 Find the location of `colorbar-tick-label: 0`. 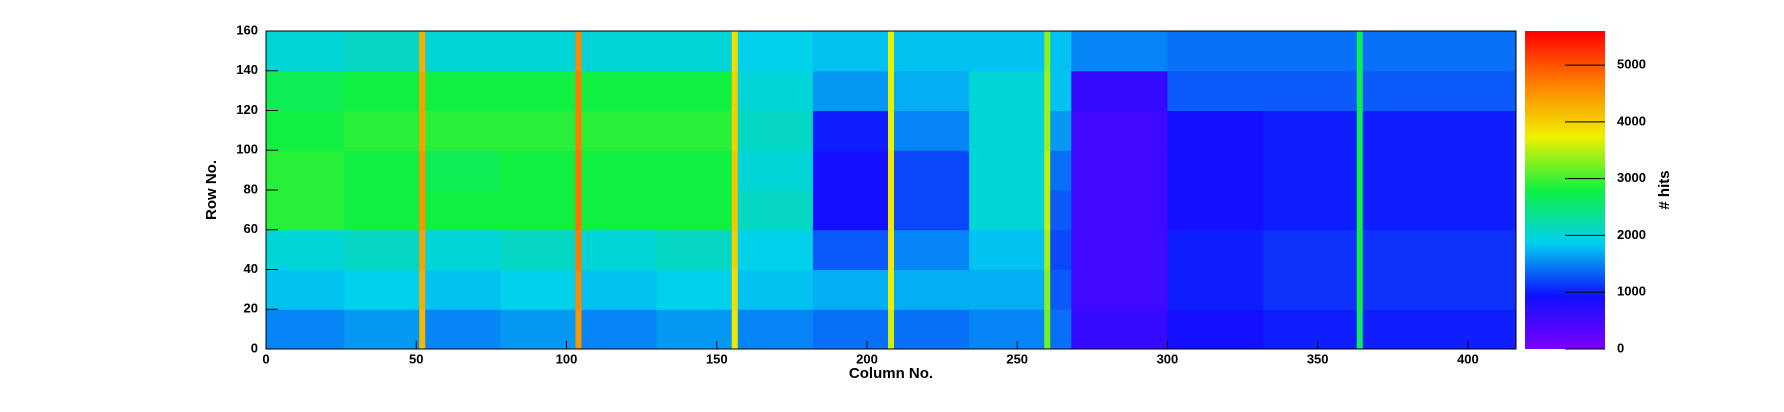

colorbar-tick-label: 0 is located at coordinates (1620, 347).